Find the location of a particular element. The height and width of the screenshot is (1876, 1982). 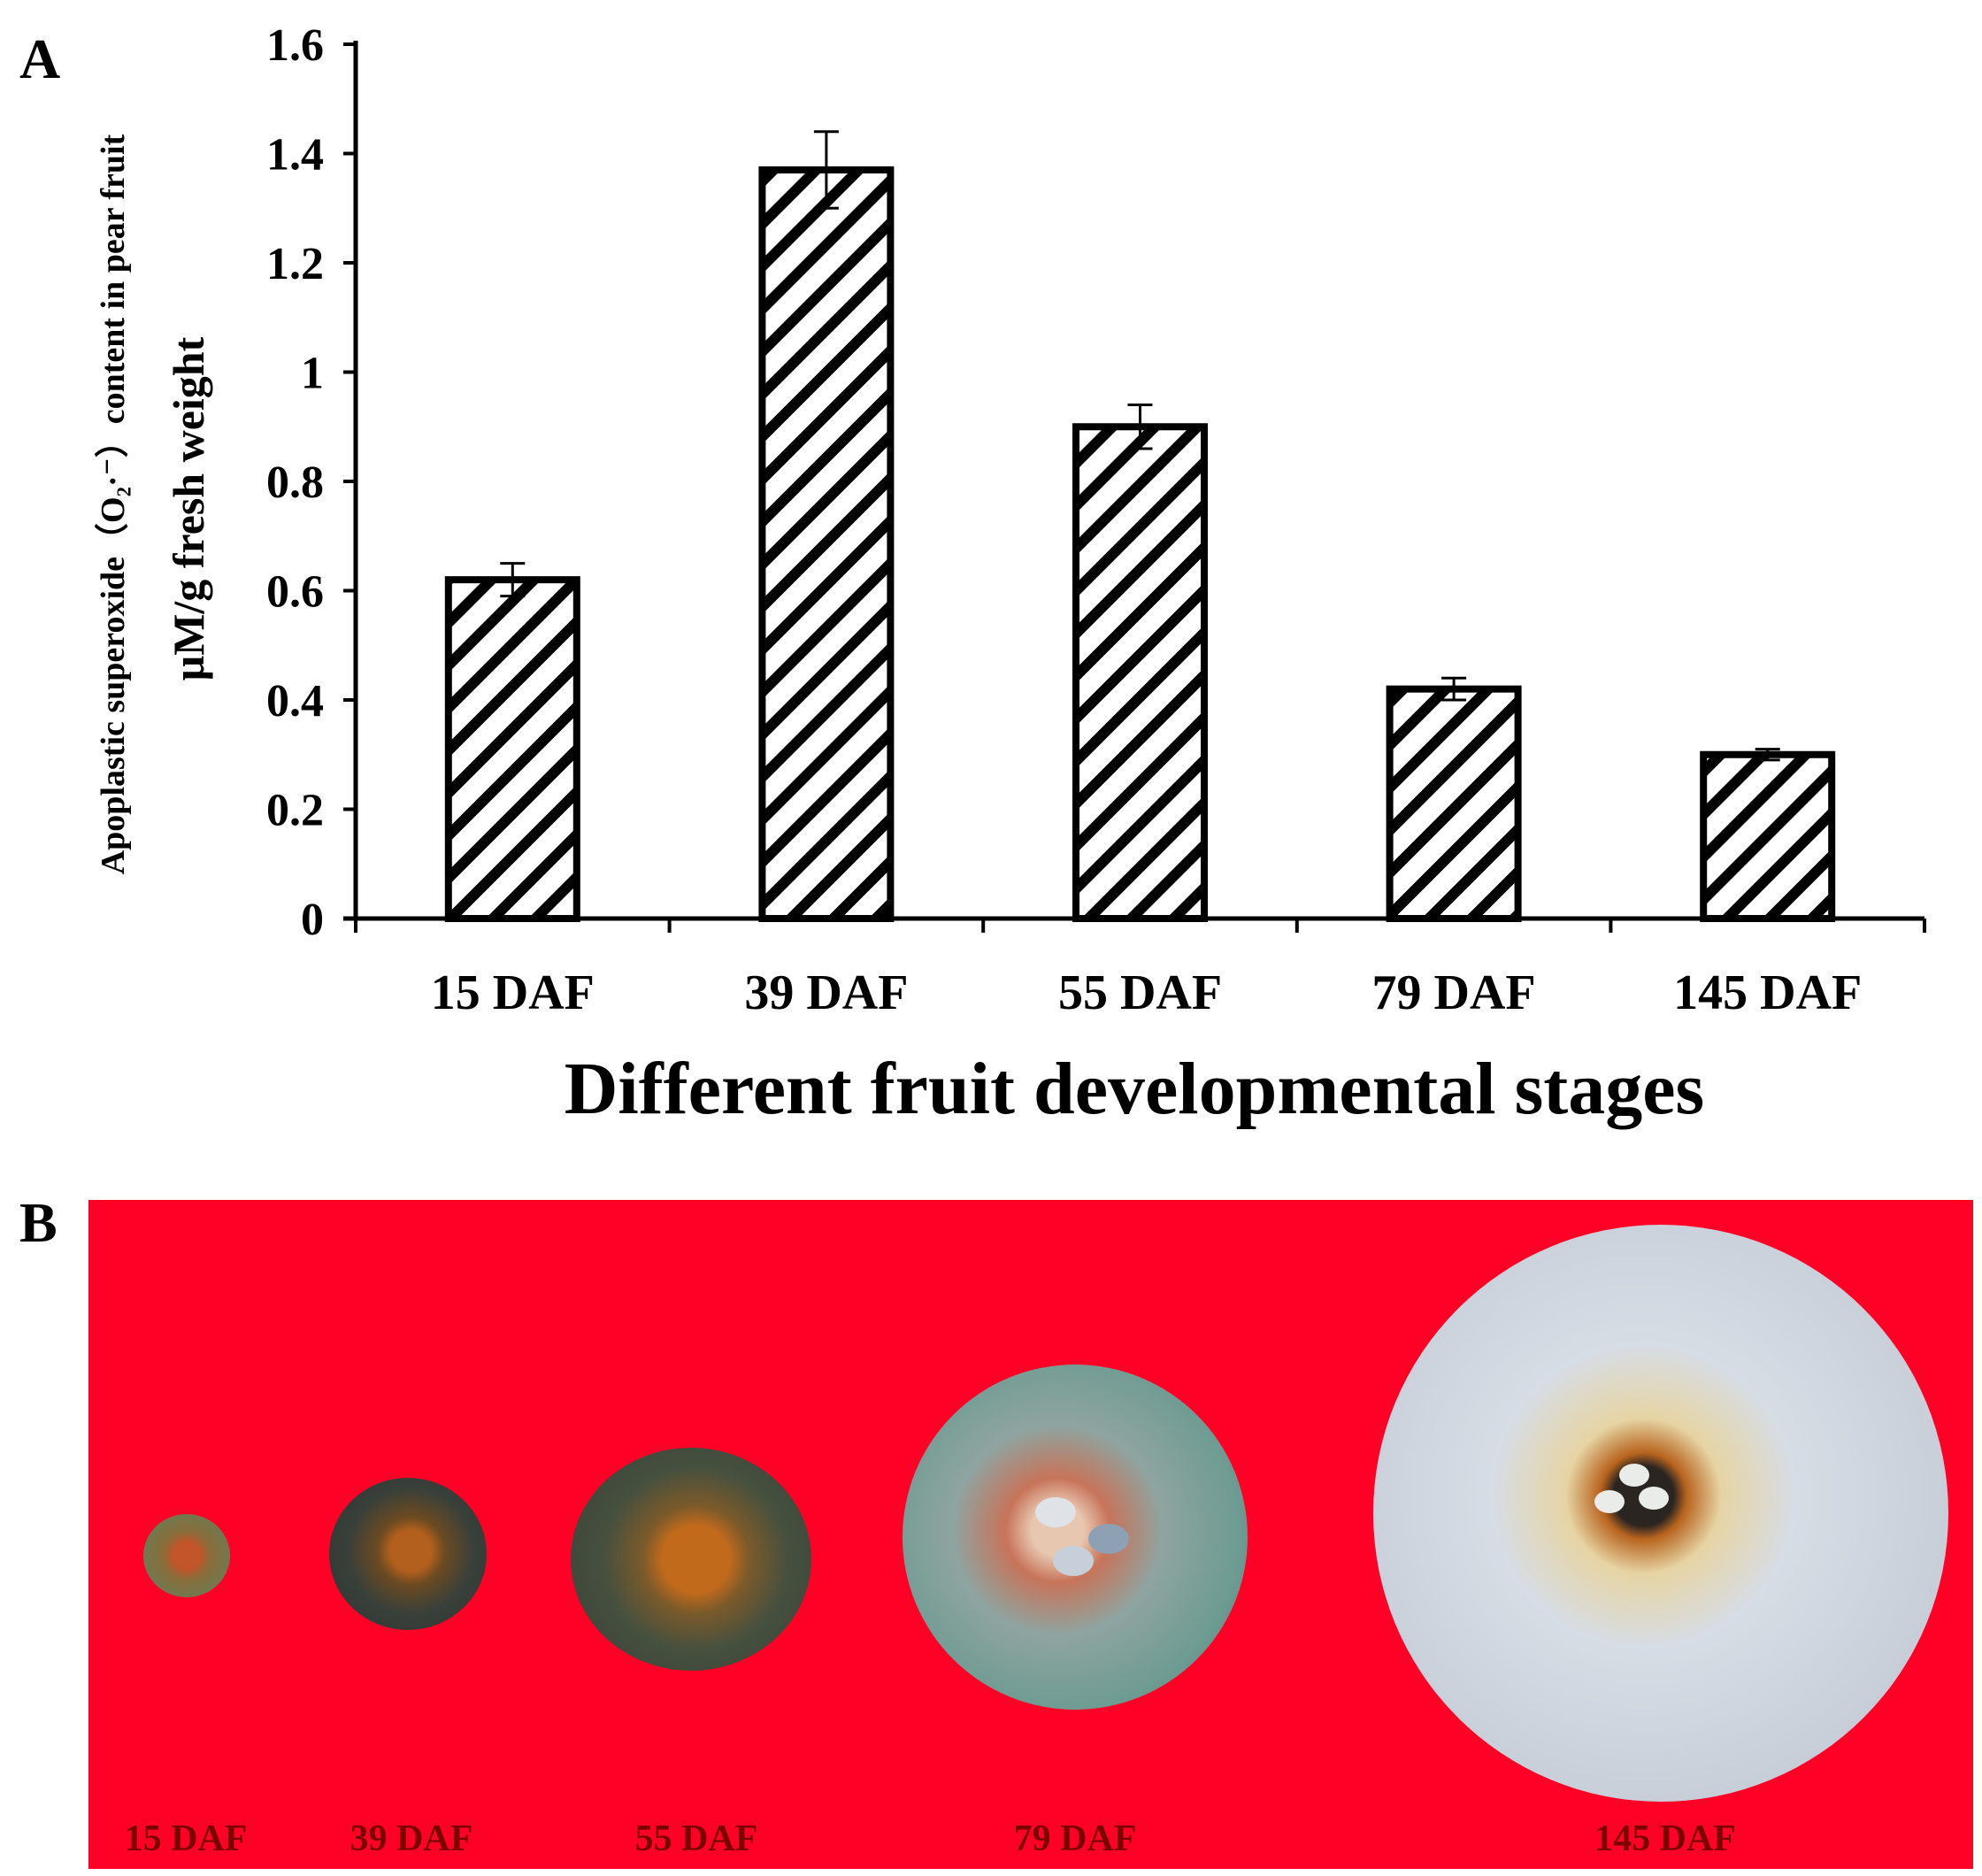

fruit-slice-55daf is located at coordinates (691, 1560).